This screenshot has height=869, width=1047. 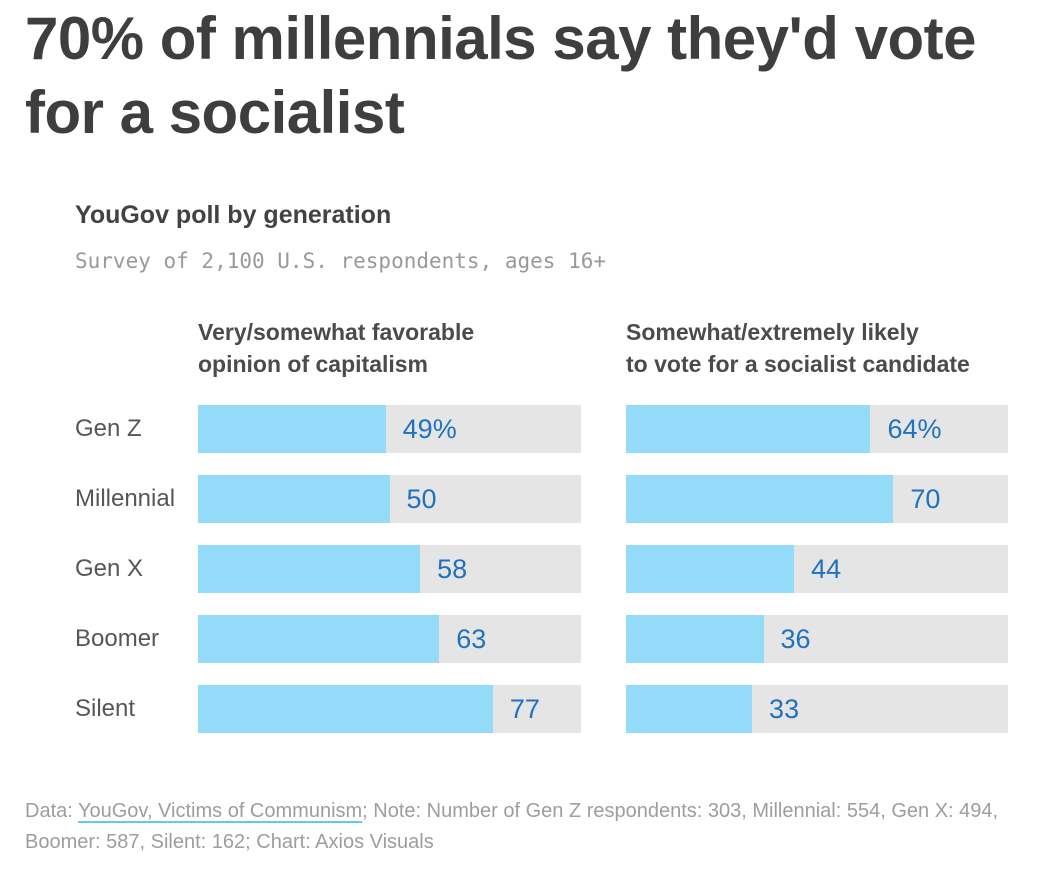 I want to click on bar-fill-socialist-gen-x, so click(x=710, y=569).